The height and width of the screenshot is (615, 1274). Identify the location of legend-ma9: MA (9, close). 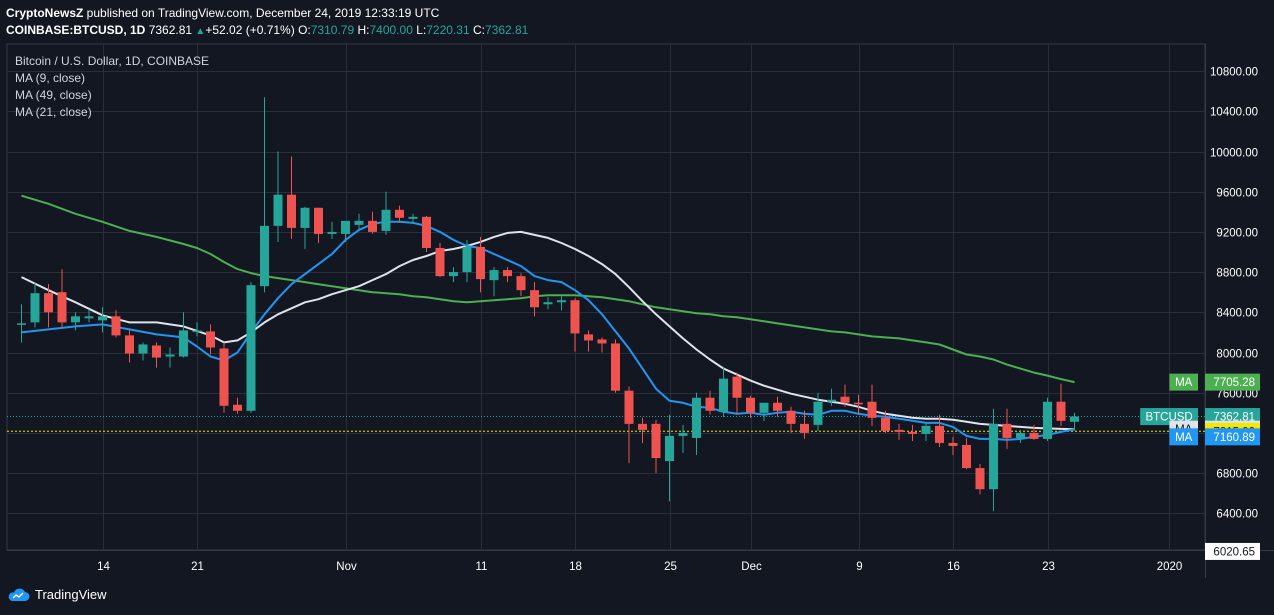
(50, 78).